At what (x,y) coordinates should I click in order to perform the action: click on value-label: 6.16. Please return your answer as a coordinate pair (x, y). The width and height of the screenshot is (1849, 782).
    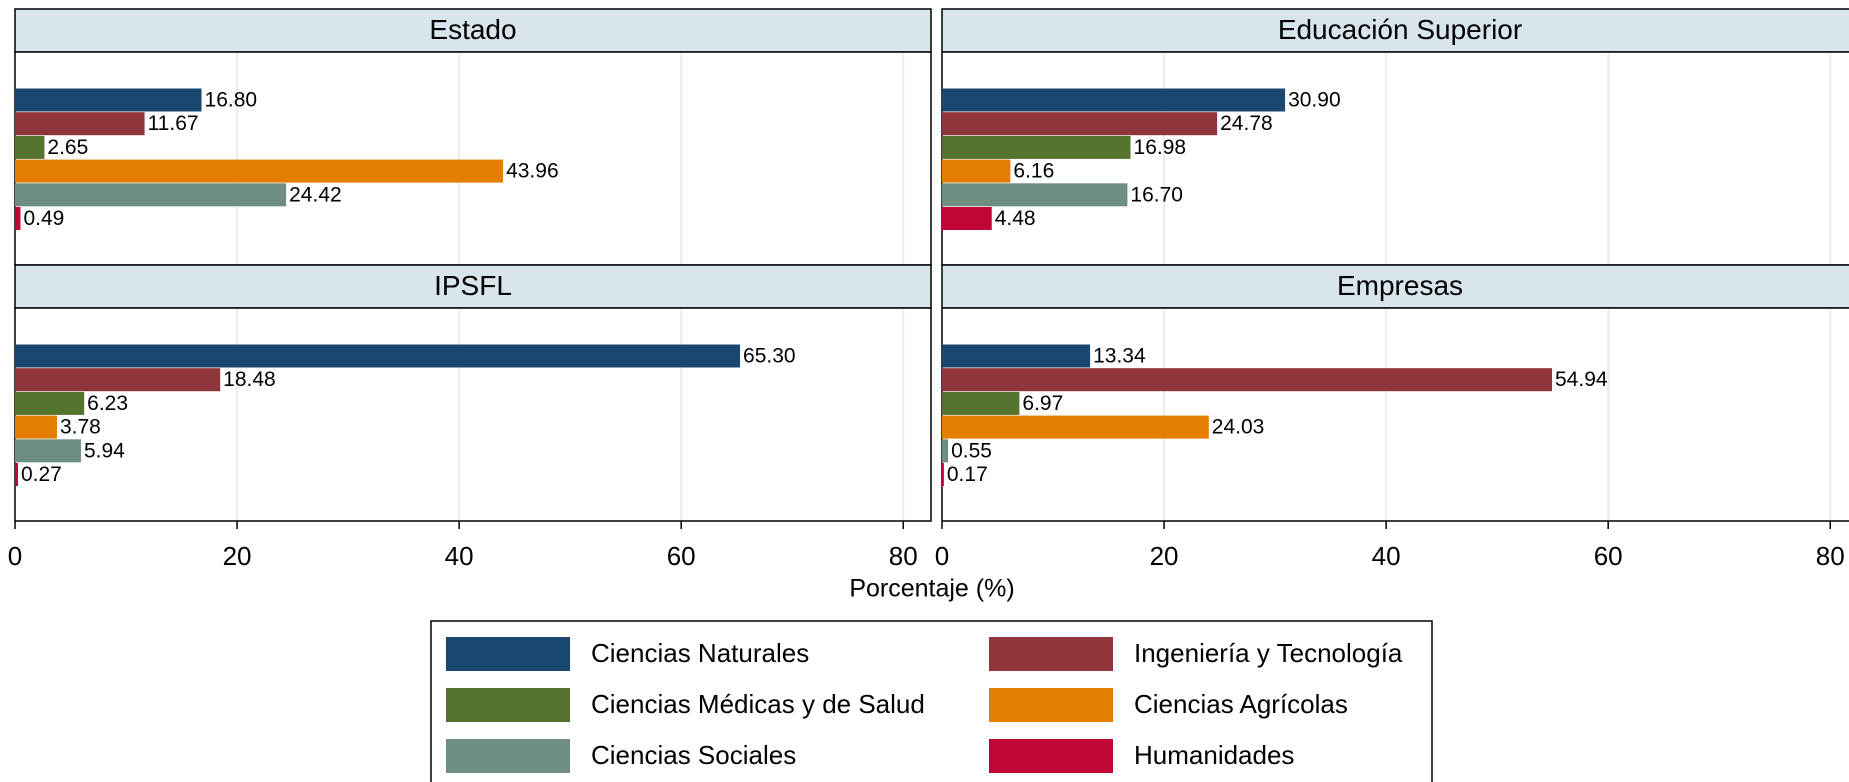
    Looking at the image, I should click on (1033, 171).